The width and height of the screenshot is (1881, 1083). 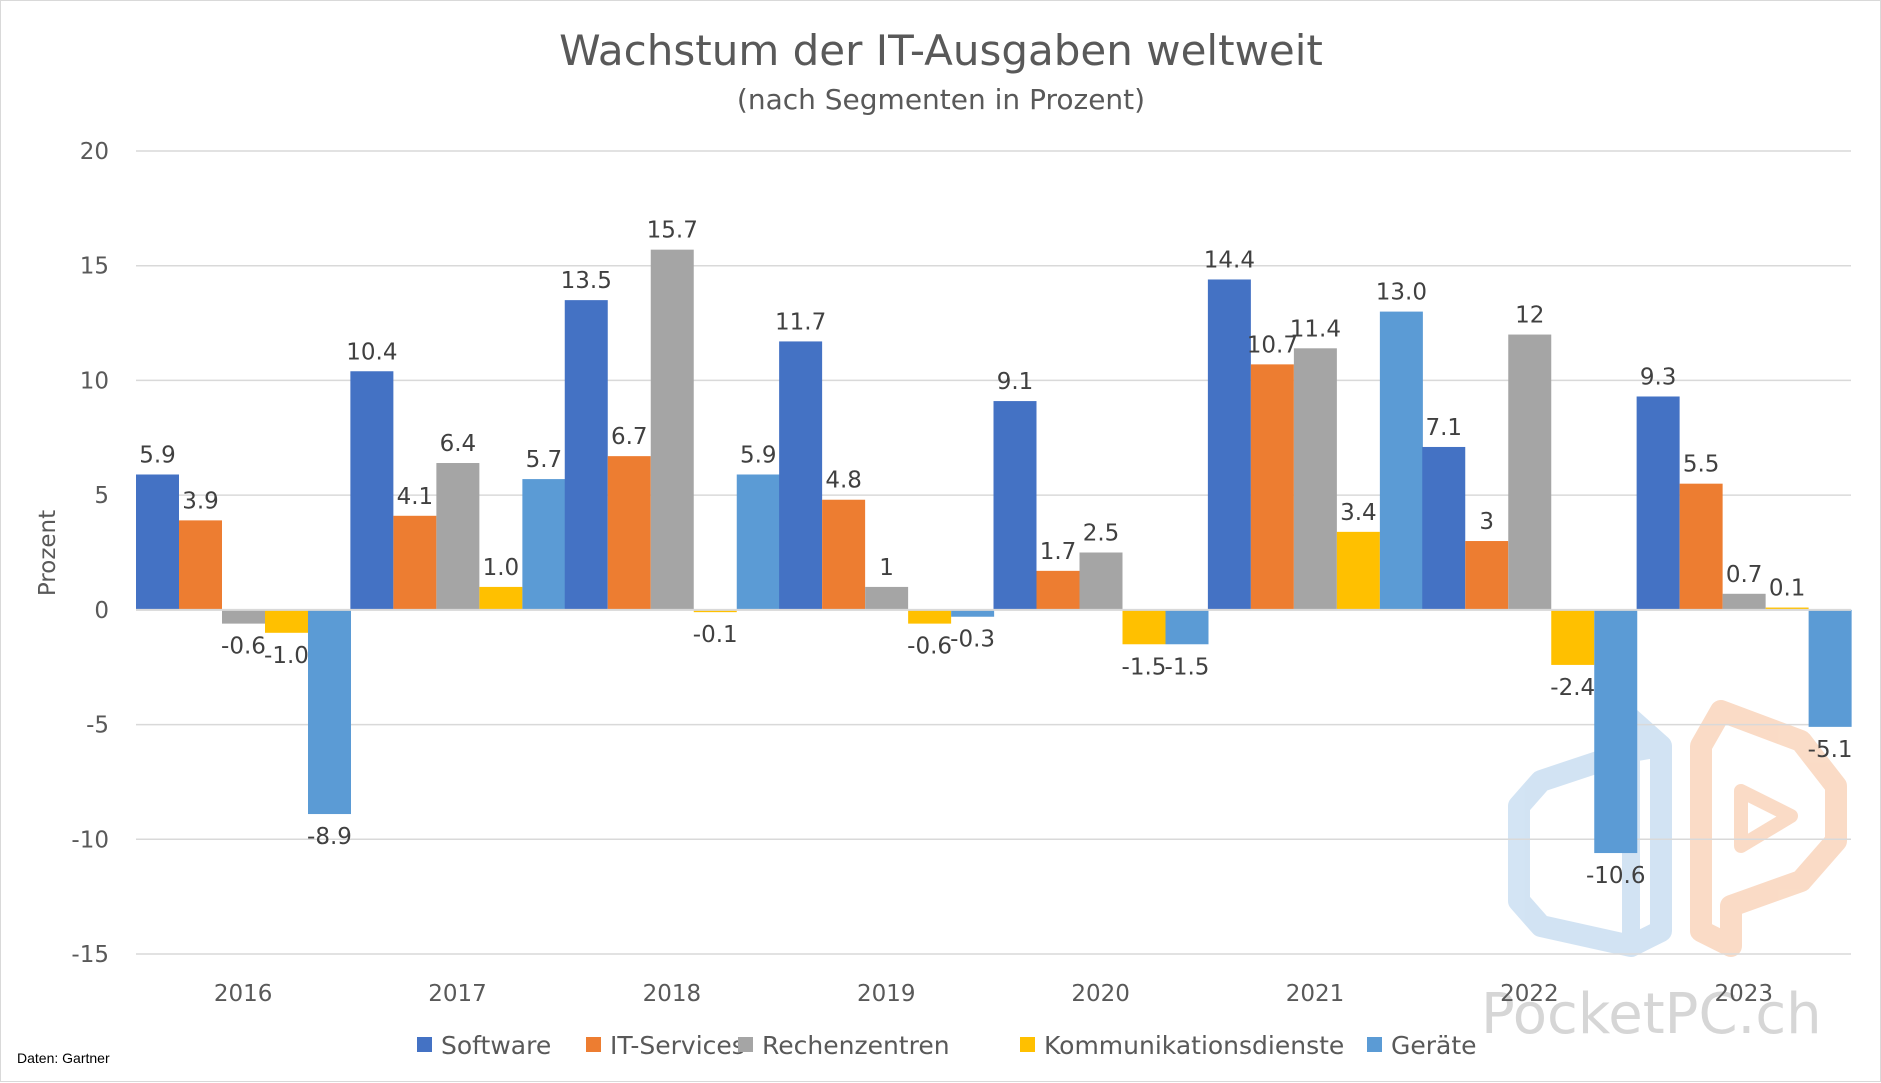 What do you see at coordinates (886, 568) in the screenshot?
I see `data-label: 1` at bounding box center [886, 568].